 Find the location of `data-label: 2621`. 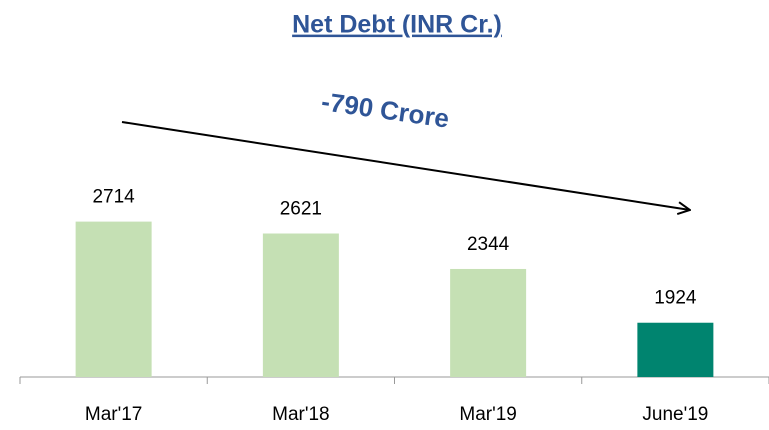

data-label: 2621 is located at coordinates (301, 209).